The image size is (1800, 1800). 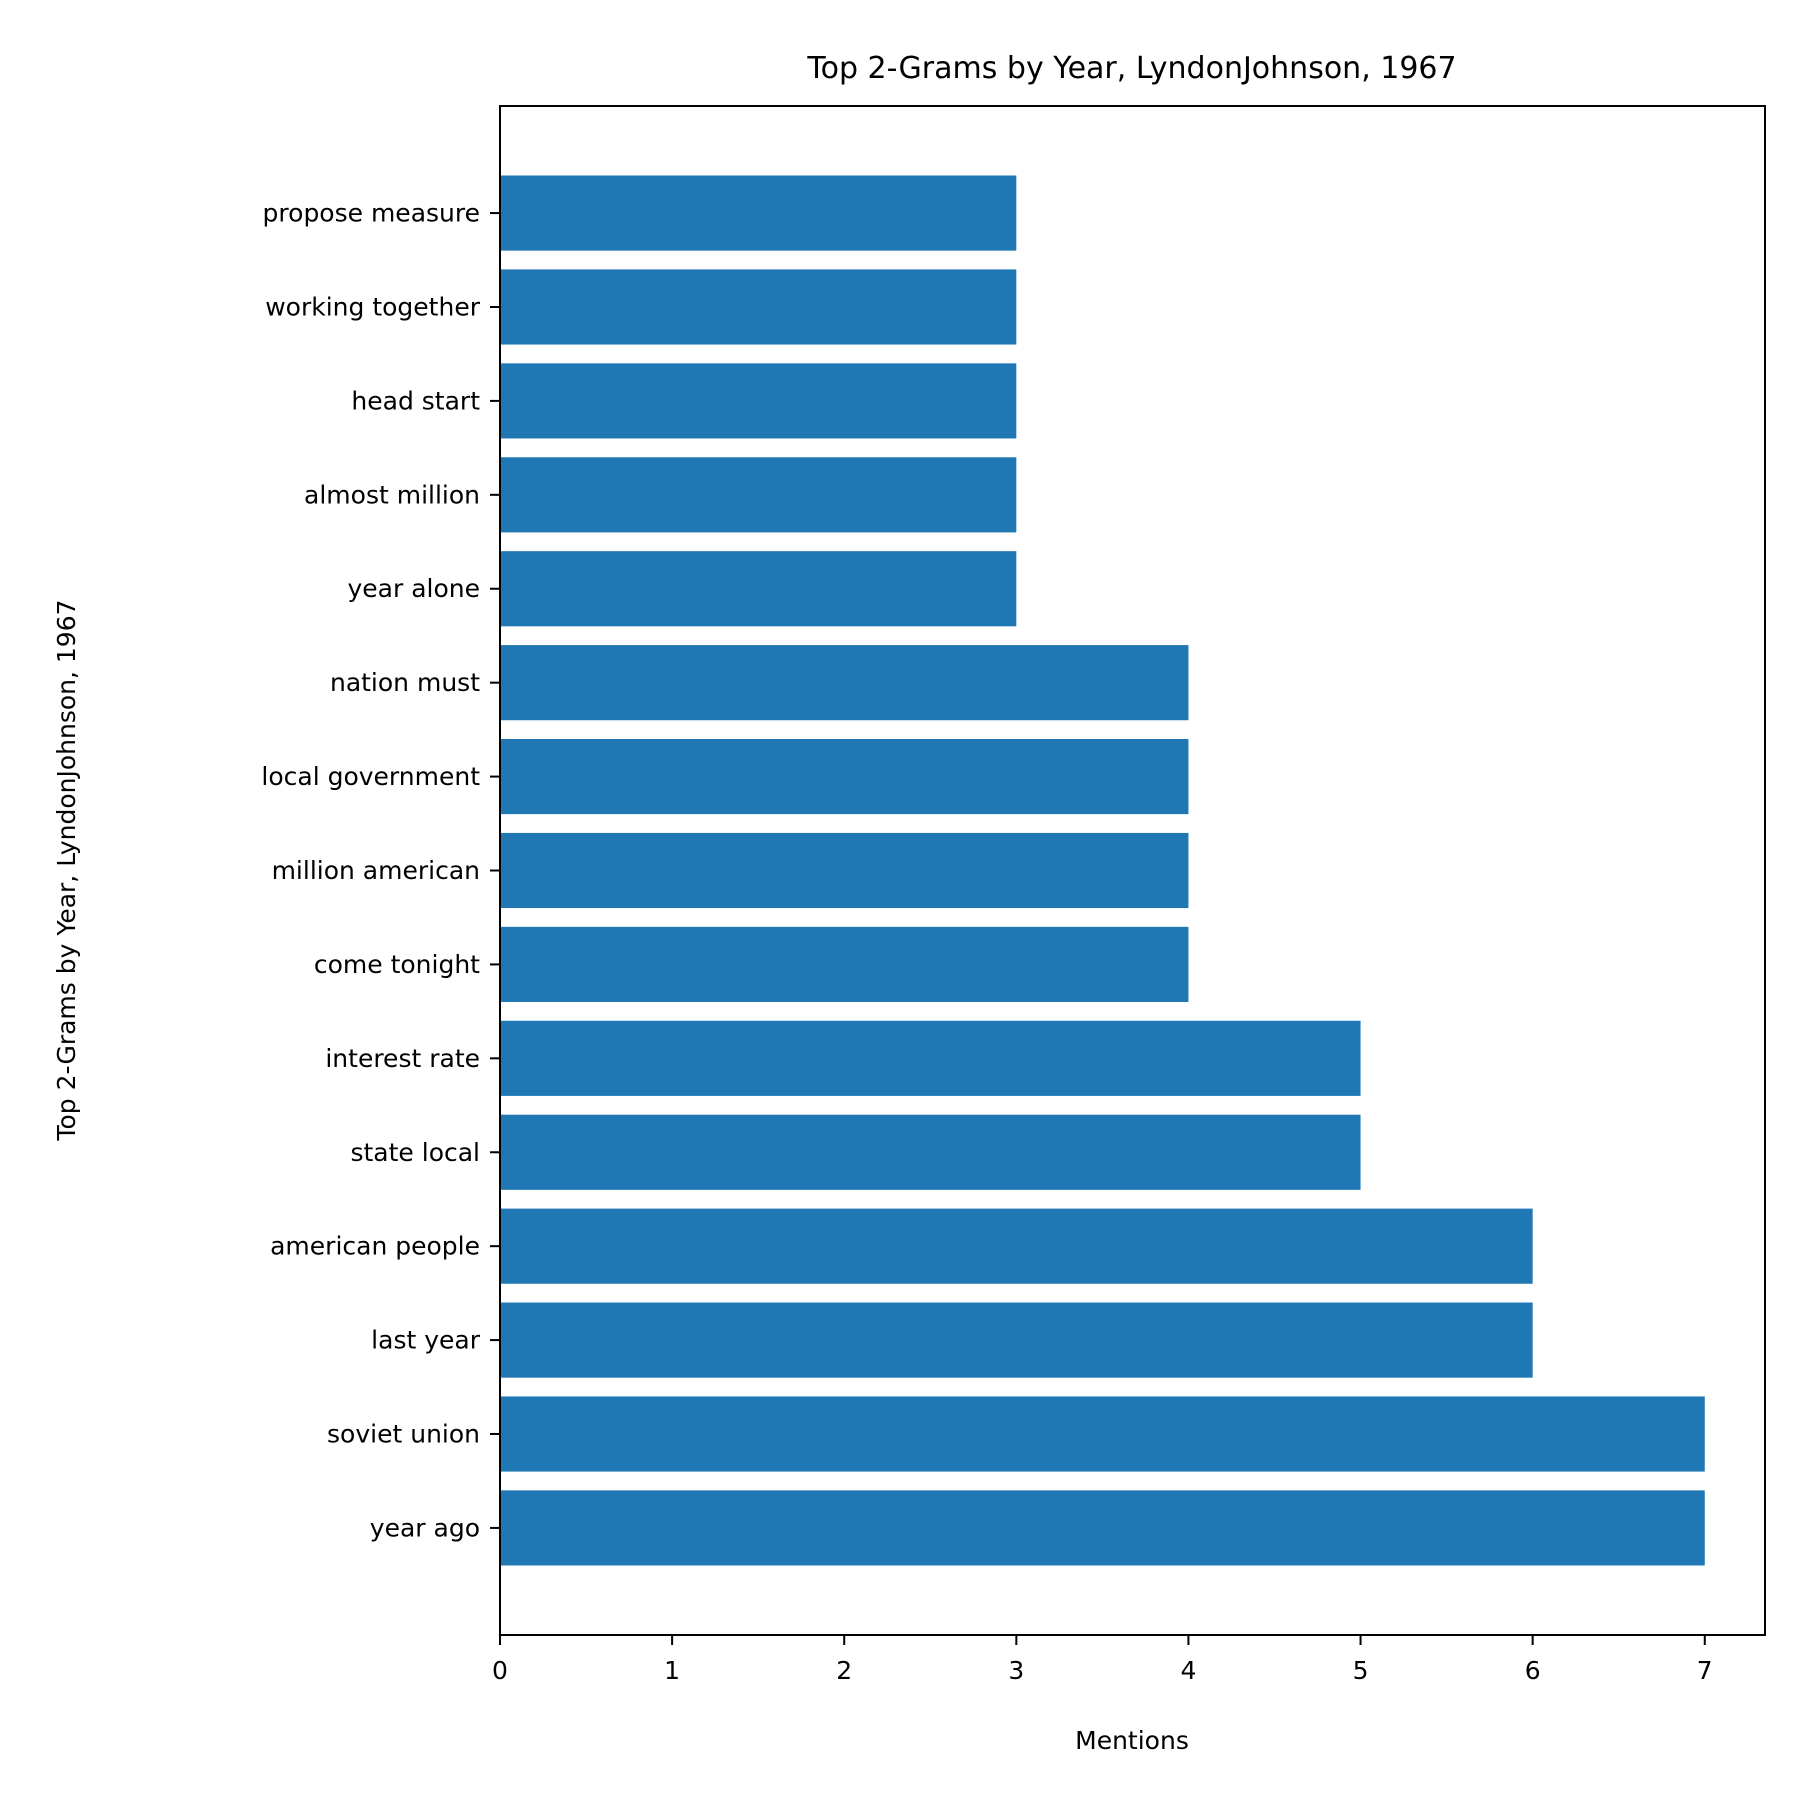 I want to click on y-tick-label: year alone, so click(x=413, y=588).